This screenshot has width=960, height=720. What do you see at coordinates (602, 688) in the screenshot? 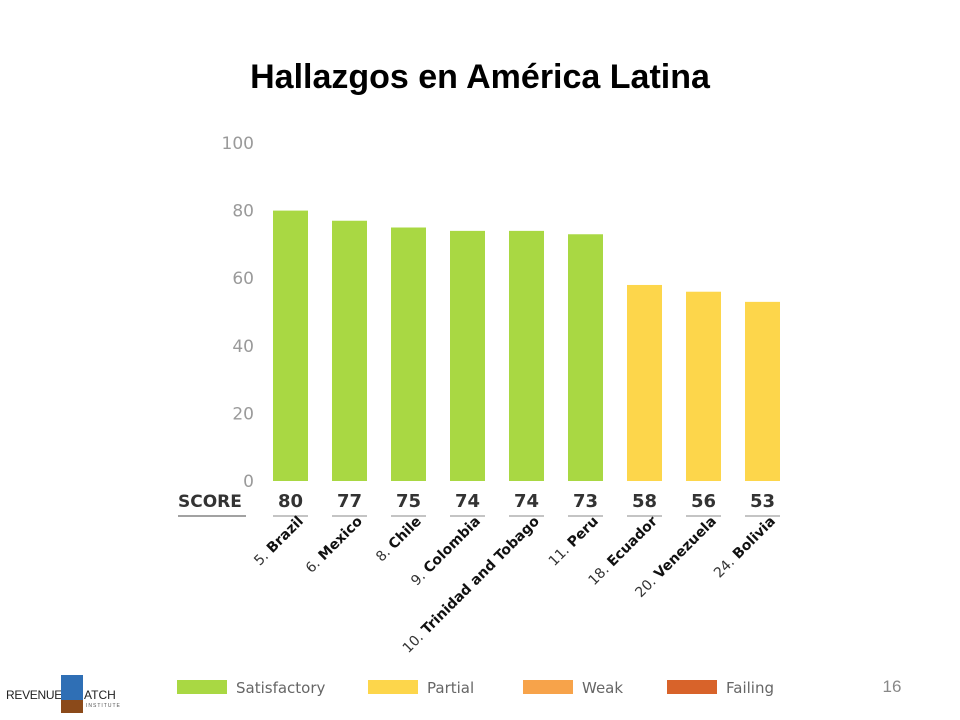
I see `legend-label-weak: Weak` at bounding box center [602, 688].